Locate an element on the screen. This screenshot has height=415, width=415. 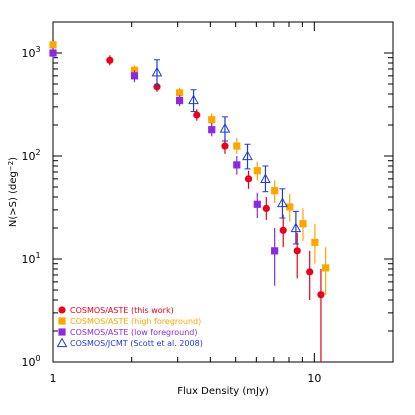
y-tick-label-exponent: 2 is located at coordinates (37, 152).